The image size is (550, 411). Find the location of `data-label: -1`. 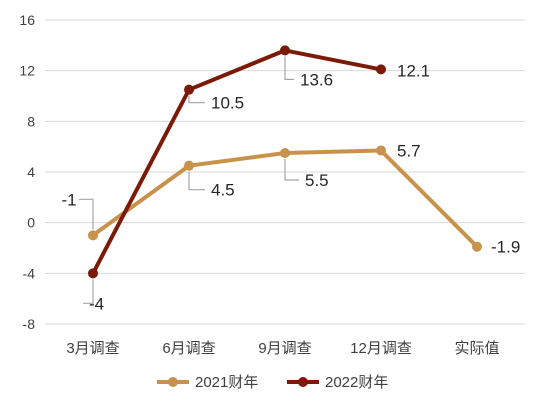

data-label: -1 is located at coordinates (68, 199).